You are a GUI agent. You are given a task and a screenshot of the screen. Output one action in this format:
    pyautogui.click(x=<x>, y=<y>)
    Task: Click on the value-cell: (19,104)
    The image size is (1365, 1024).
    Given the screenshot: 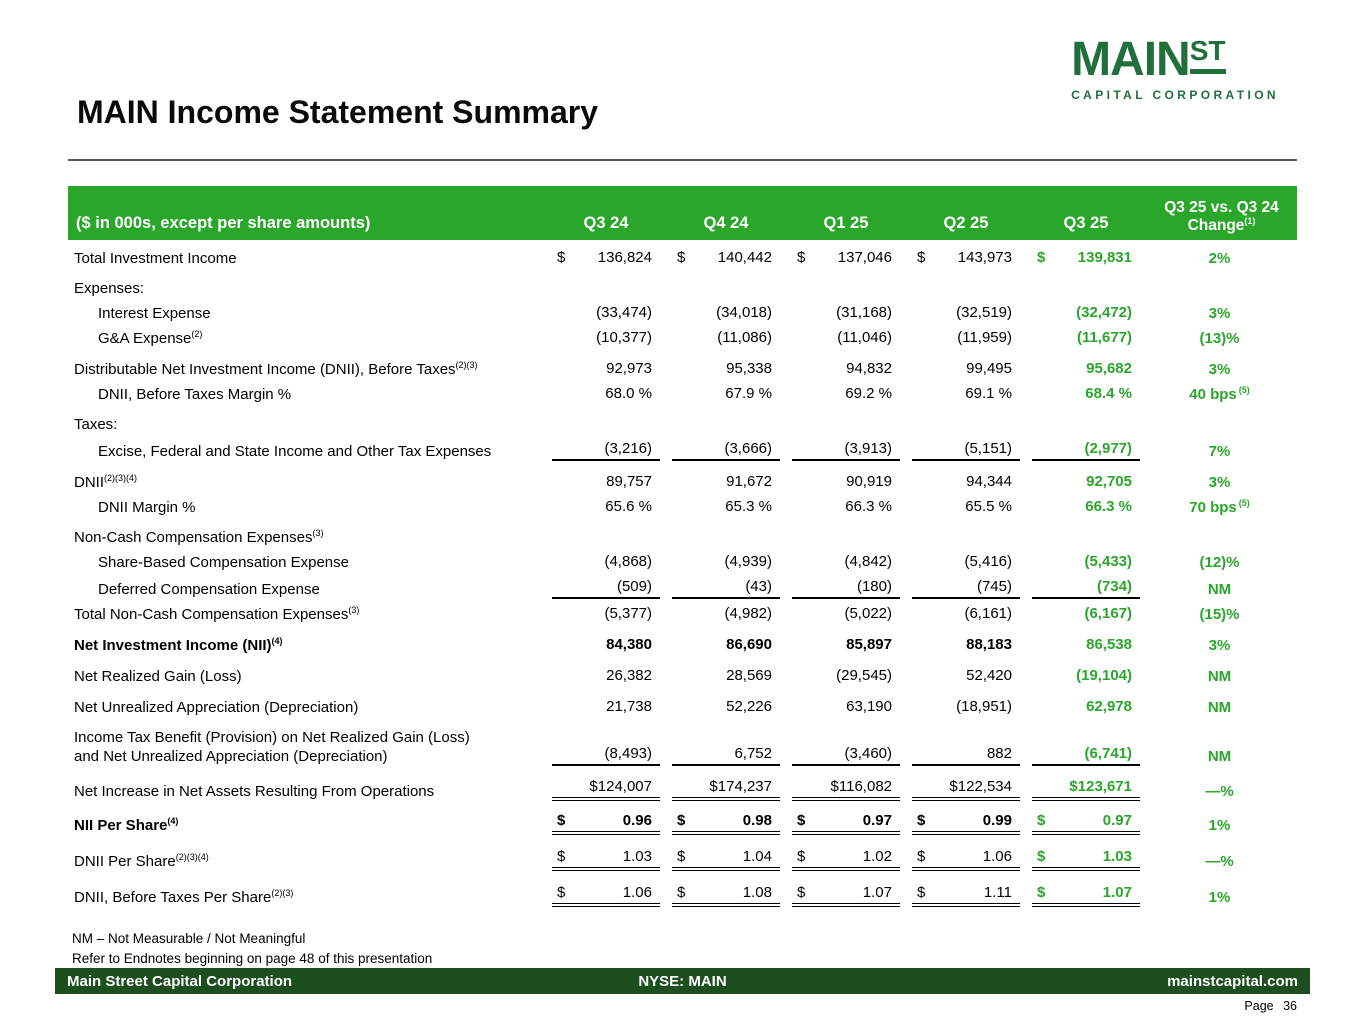 What is the action you would take?
    pyautogui.click(x=1104, y=675)
    